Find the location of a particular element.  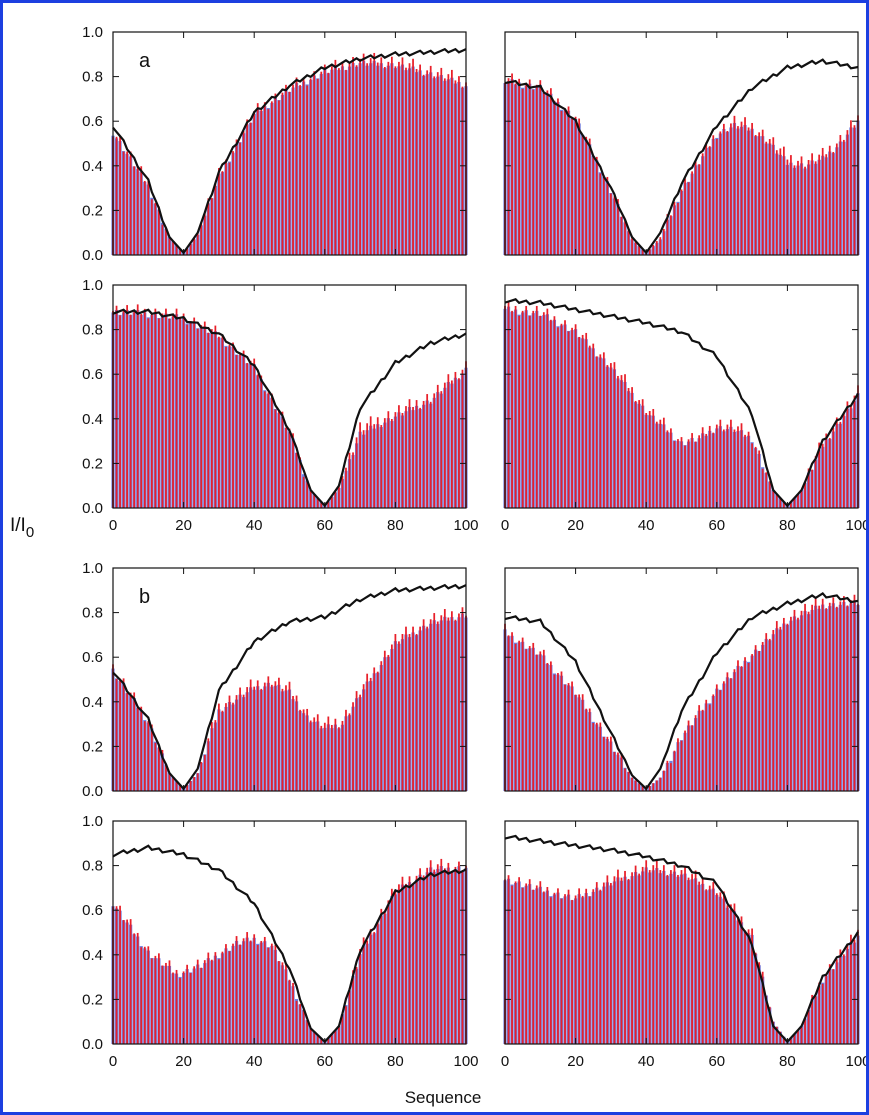

x-tick-label: 0 is located at coordinates (113, 1061).